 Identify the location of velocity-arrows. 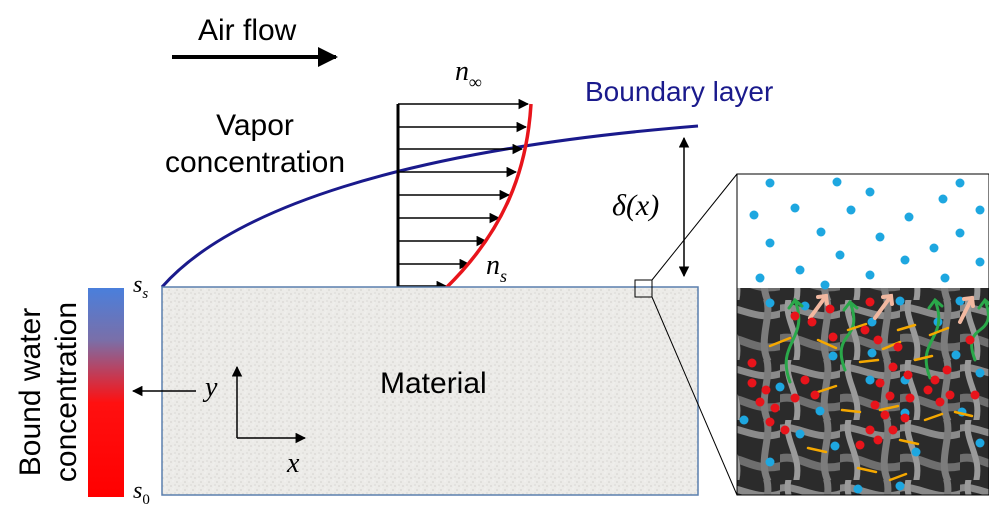
(464, 195).